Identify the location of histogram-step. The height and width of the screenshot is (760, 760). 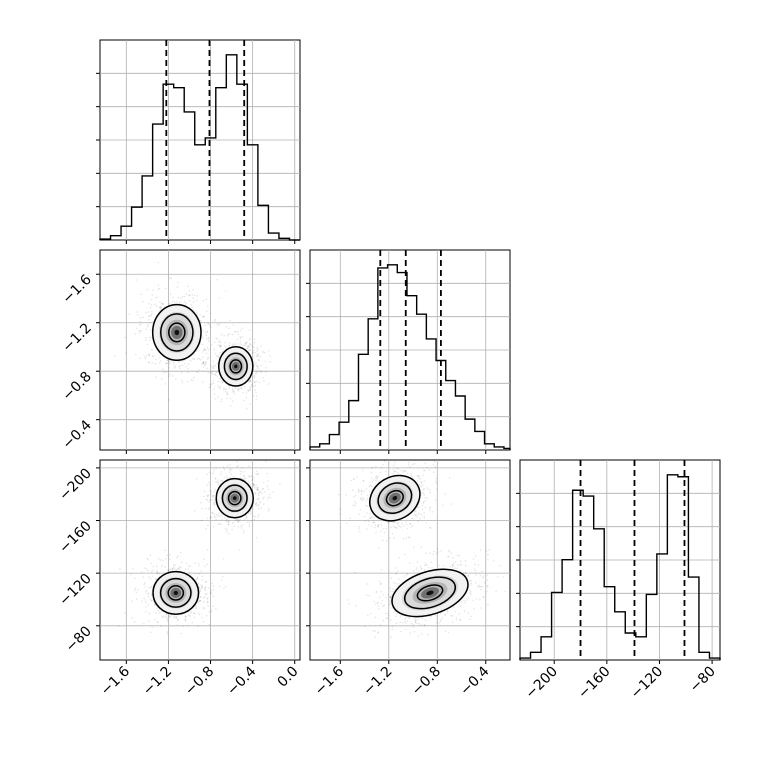
(410, 357).